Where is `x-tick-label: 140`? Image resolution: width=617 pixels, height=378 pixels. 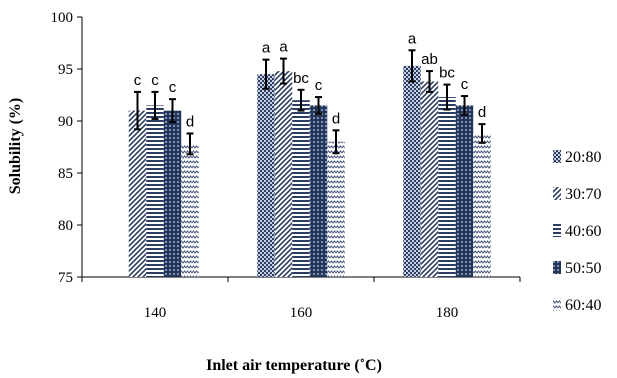
x-tick-label: 140 is located at coordinates (155, 313).